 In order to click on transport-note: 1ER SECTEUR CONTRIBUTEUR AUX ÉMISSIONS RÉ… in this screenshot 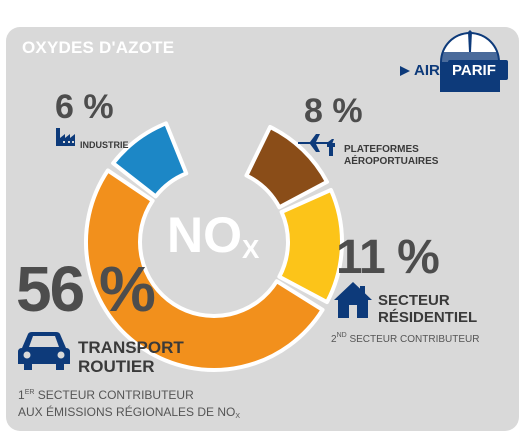, I will do `click(129, 404)`.